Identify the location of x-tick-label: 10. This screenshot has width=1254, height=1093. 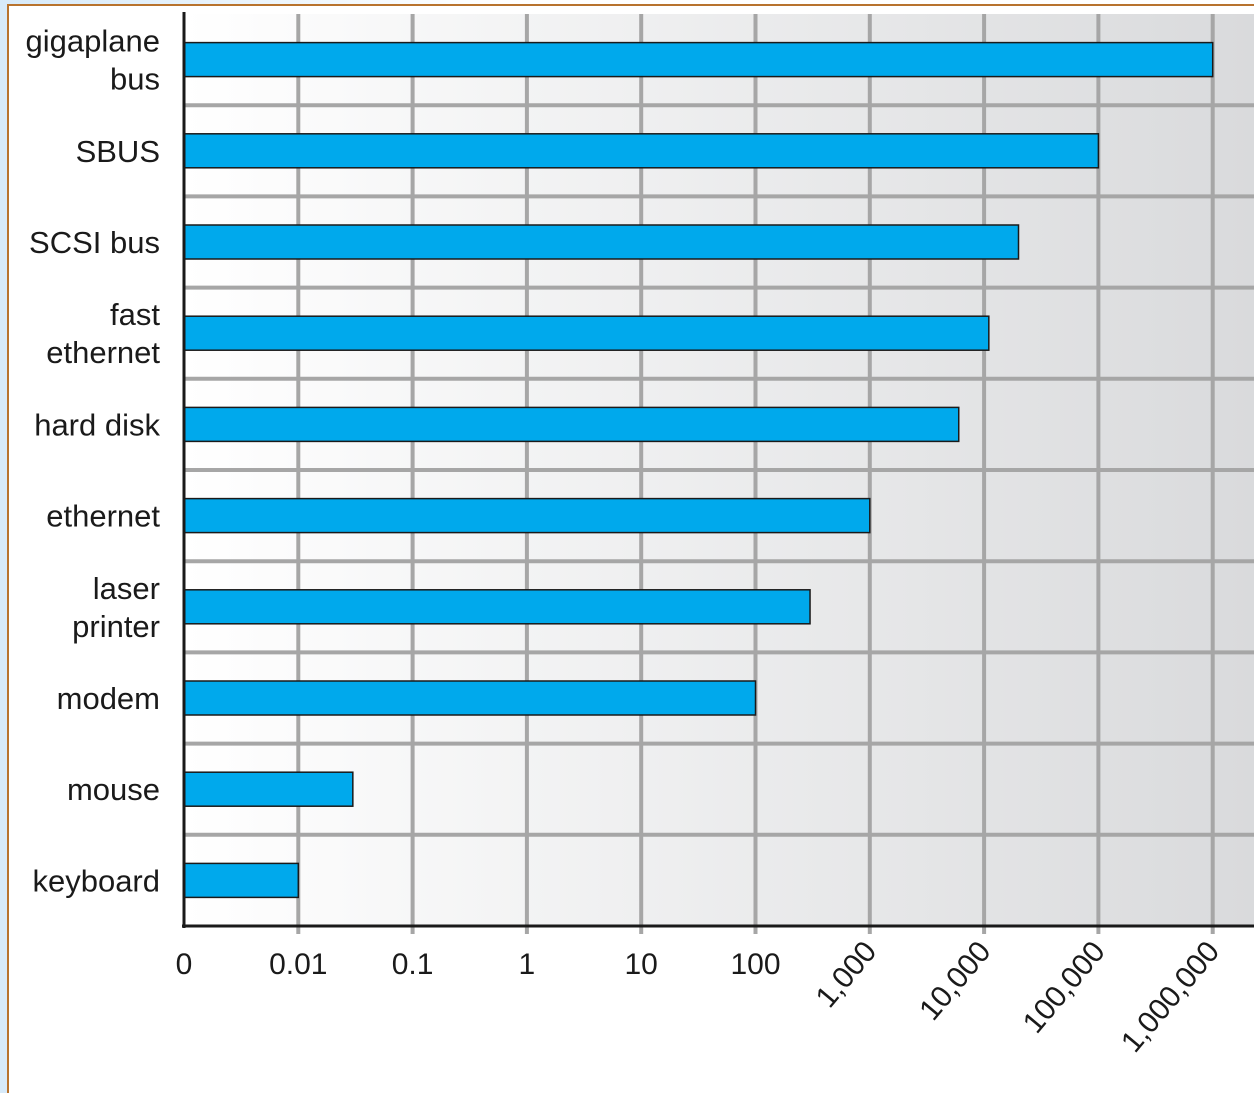
(641, 964).